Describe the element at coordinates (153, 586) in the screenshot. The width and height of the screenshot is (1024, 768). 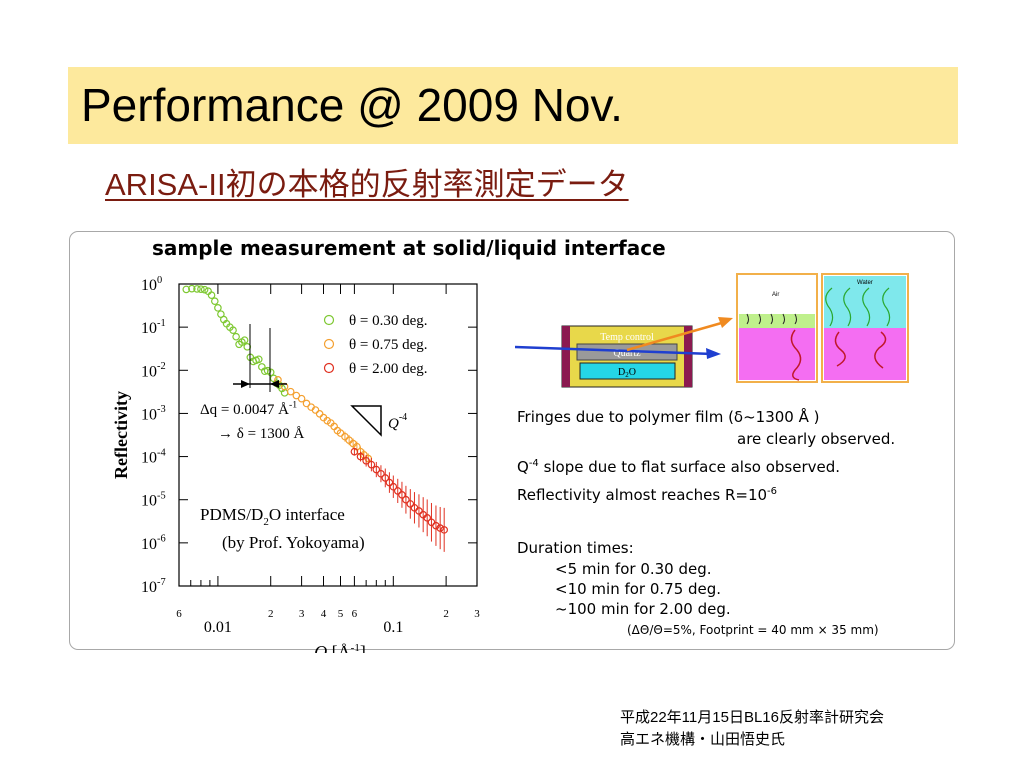
I see `y-tick-label: 10⁻⁷` at that location.